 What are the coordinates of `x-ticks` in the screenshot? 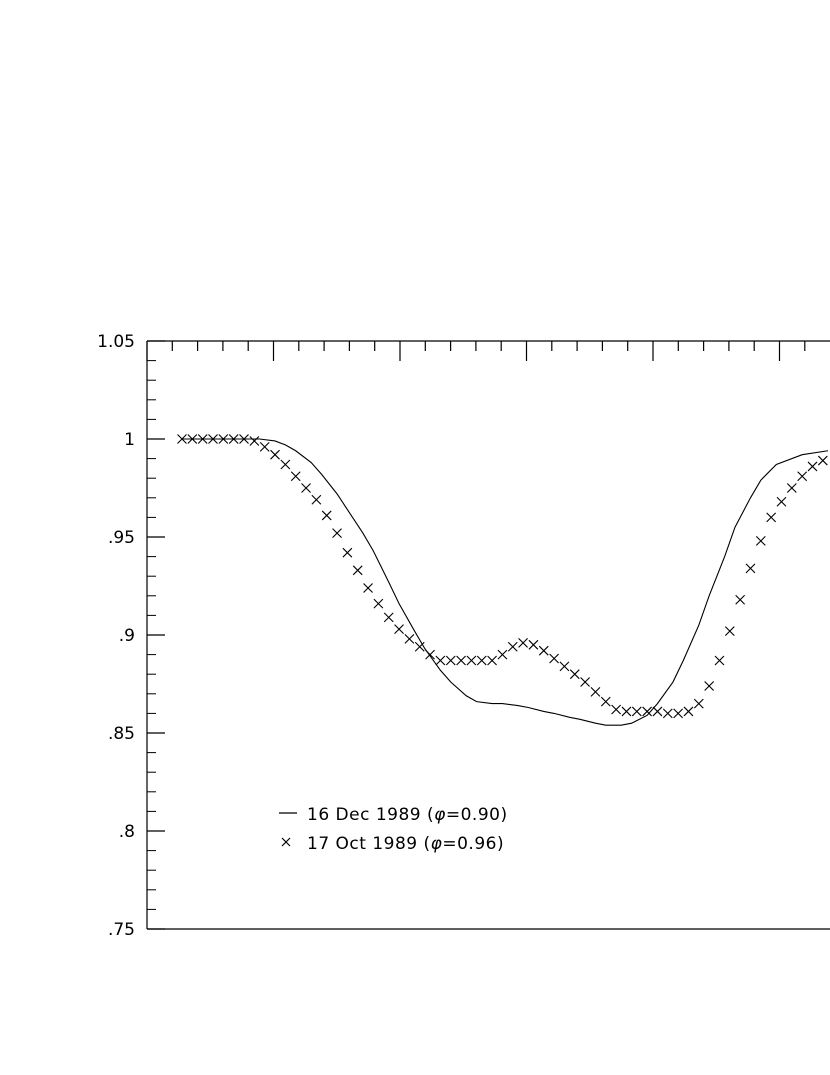 It's located at (476, 351).